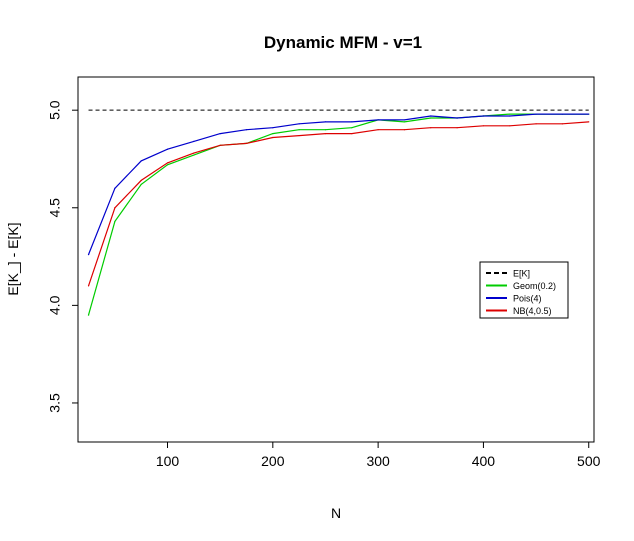 The image size is (634, 541). What do you see at coordinates (55, 403) in the screenshot?
I see `y-tick-label: 3.5` at bounding box center [55, 403].